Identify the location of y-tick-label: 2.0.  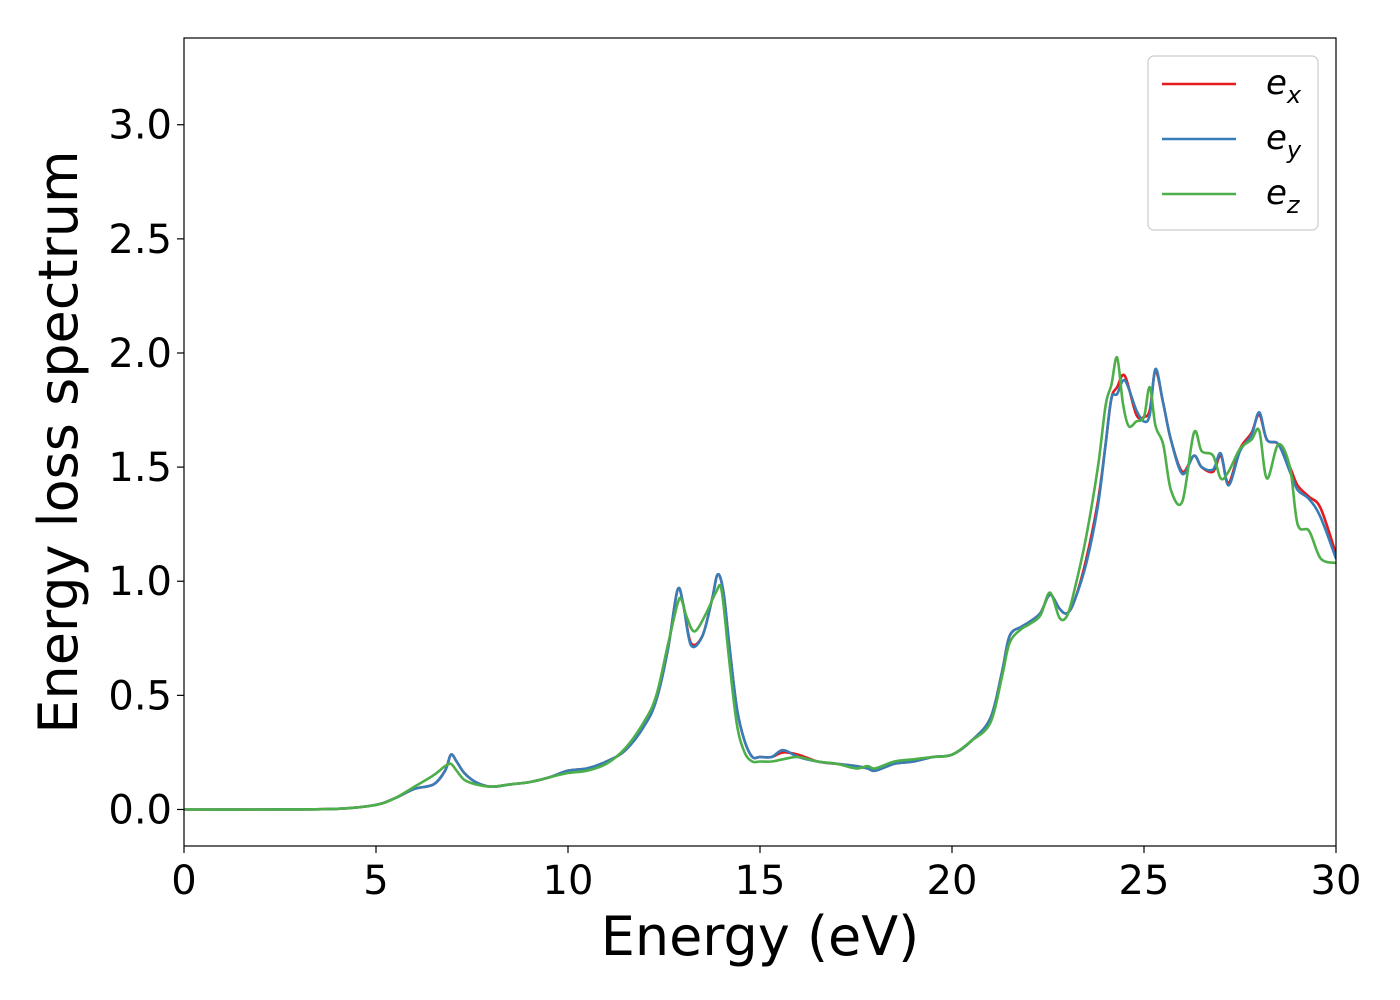
(140, 354).